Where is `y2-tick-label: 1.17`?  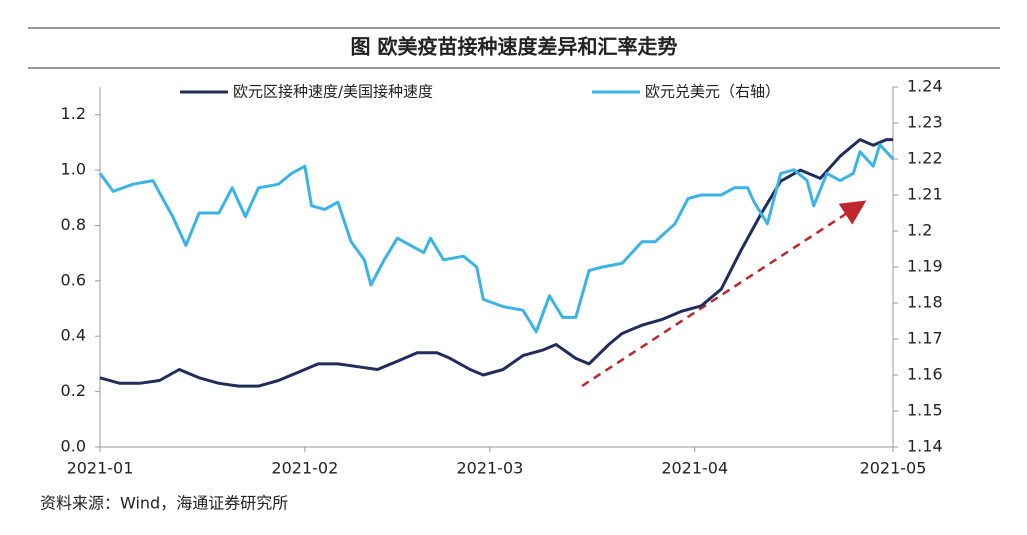
y2-tick-label: 1.17 is located at coordinates (925, 338).